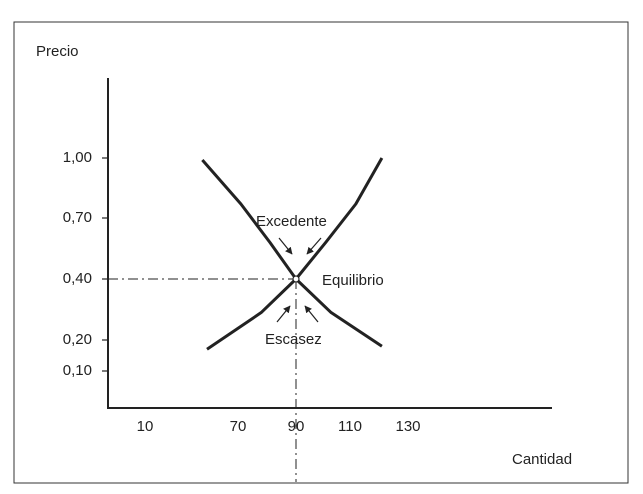 Image resolution: width=643 pixels, height=494 pixels. I want to click on x-tick-label: 130, so click(407, 426).